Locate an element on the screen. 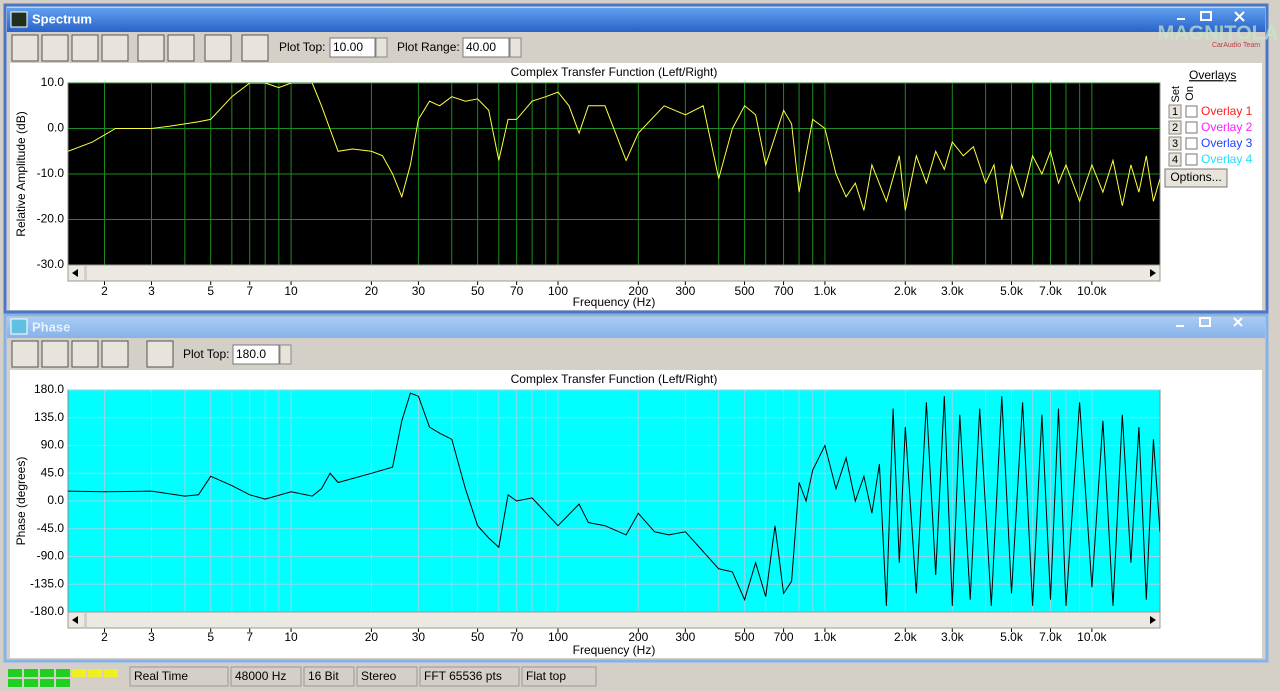  set-number: 4 is located at coordinates (1175, 160).